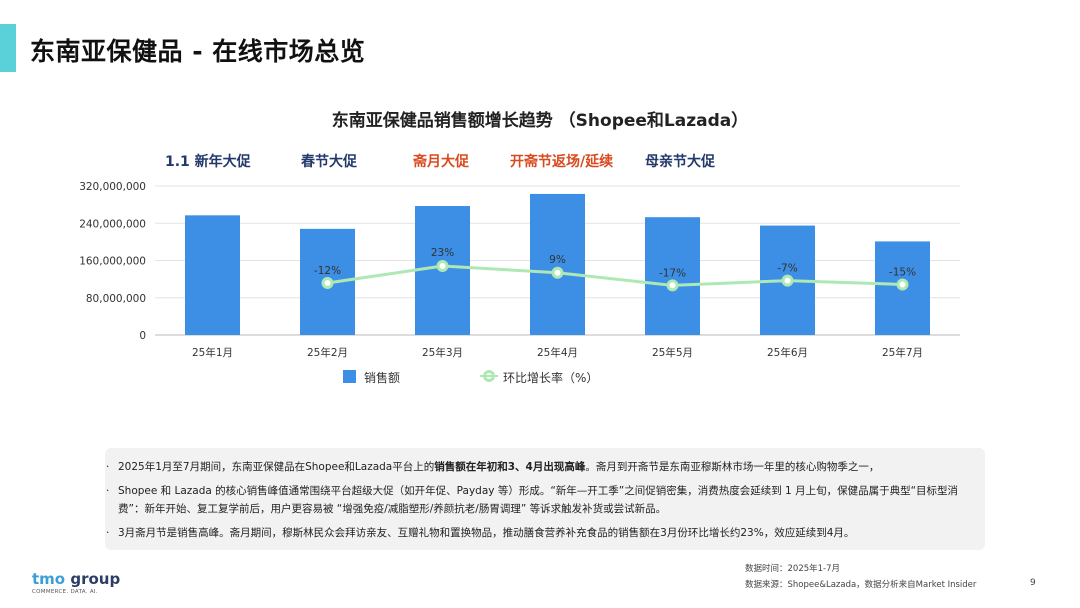 Image resolution: width=1080 pixels, height=608 pixels. I want to click on page-number: 9, so click(1033, 583).